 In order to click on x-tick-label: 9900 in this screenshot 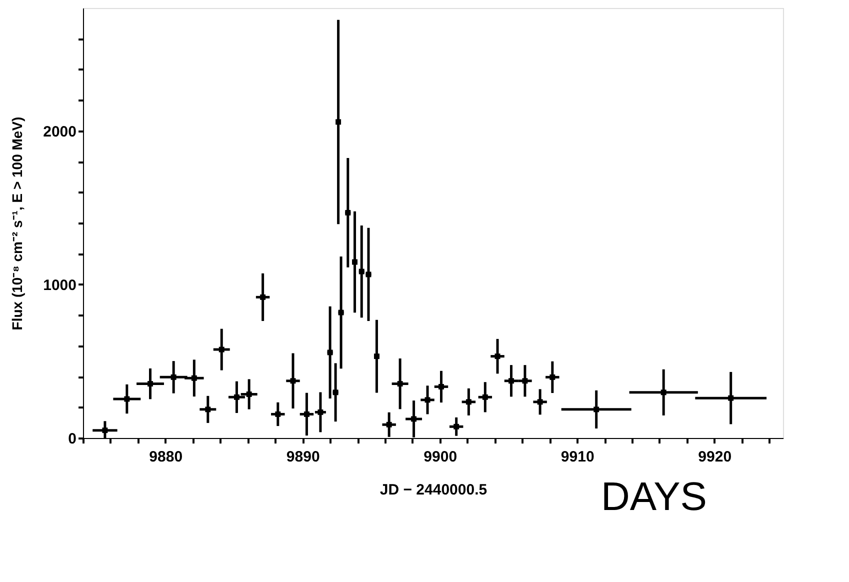, I will do `click(441, 457)`.